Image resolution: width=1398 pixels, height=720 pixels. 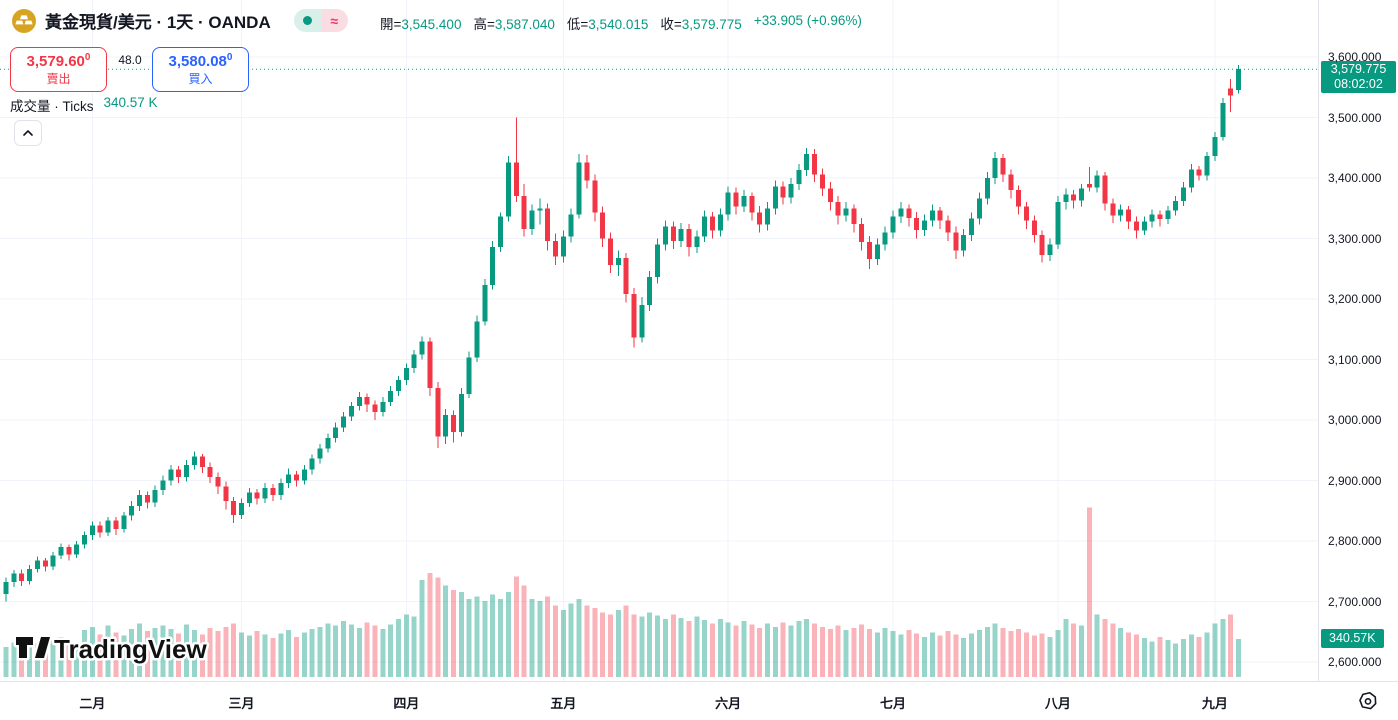 I want to click on symbol-header: 黃金現貨/美元 · 1天 · OANDA ≈, so click(x=180, y=20).